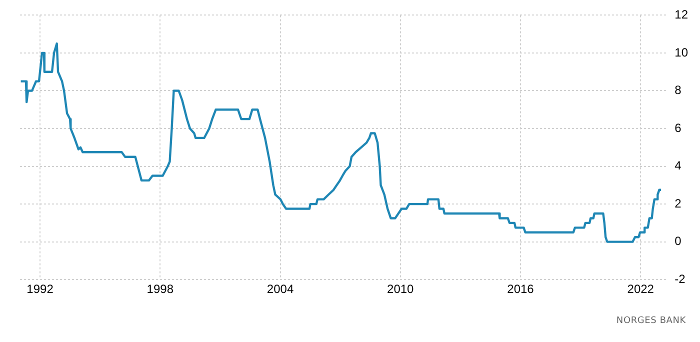 This screenshot has width=700, height=342. Describe the element at coordinates (40, 289) in the screenshot. I see `x-tick-label: 1992` at that location.